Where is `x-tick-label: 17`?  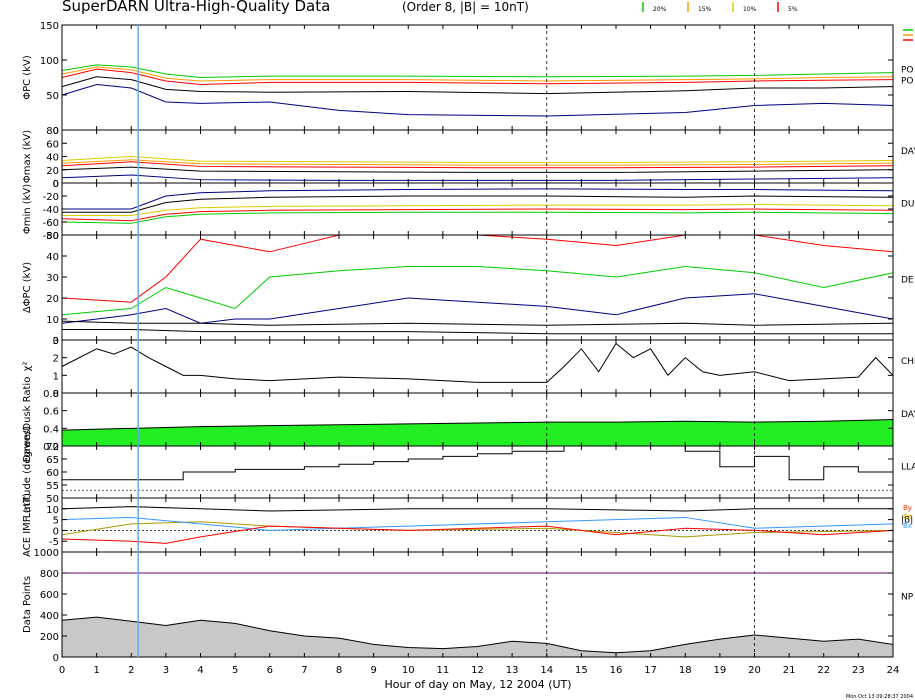
x-tick-label: 17 is located at coordinates (650, 670).